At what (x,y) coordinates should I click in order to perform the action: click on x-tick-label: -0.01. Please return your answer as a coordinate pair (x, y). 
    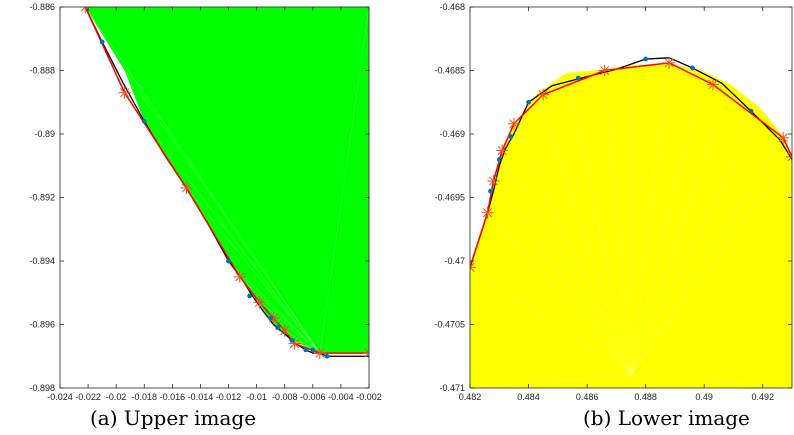
    Looking at the image, I should click on (256, 397).